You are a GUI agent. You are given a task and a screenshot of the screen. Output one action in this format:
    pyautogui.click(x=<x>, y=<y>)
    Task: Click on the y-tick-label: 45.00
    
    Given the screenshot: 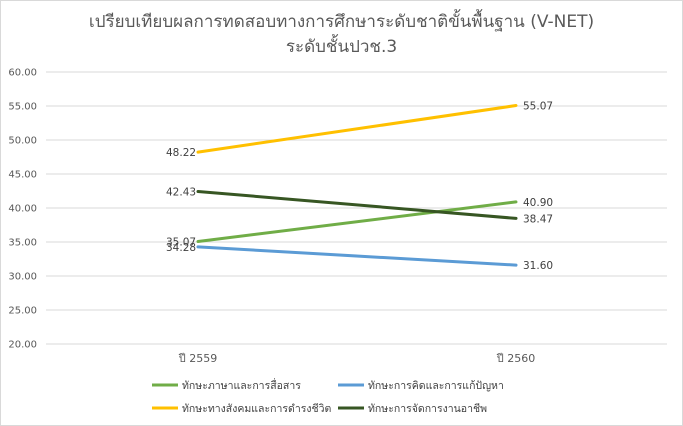 What is the action you would take?
    pyautogui.click(x=22, y=175)
    